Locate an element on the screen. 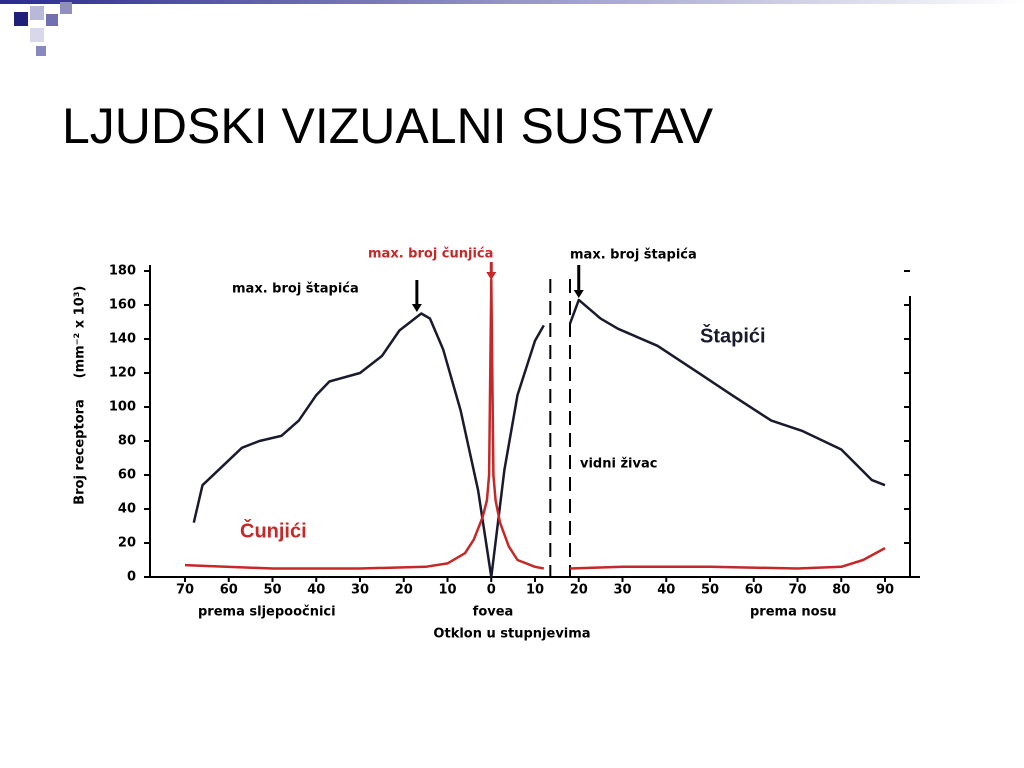 Image resolution: width=1024 pixels, height=768 pixels. series-label: Štapići is located at coordinates (733, 335).